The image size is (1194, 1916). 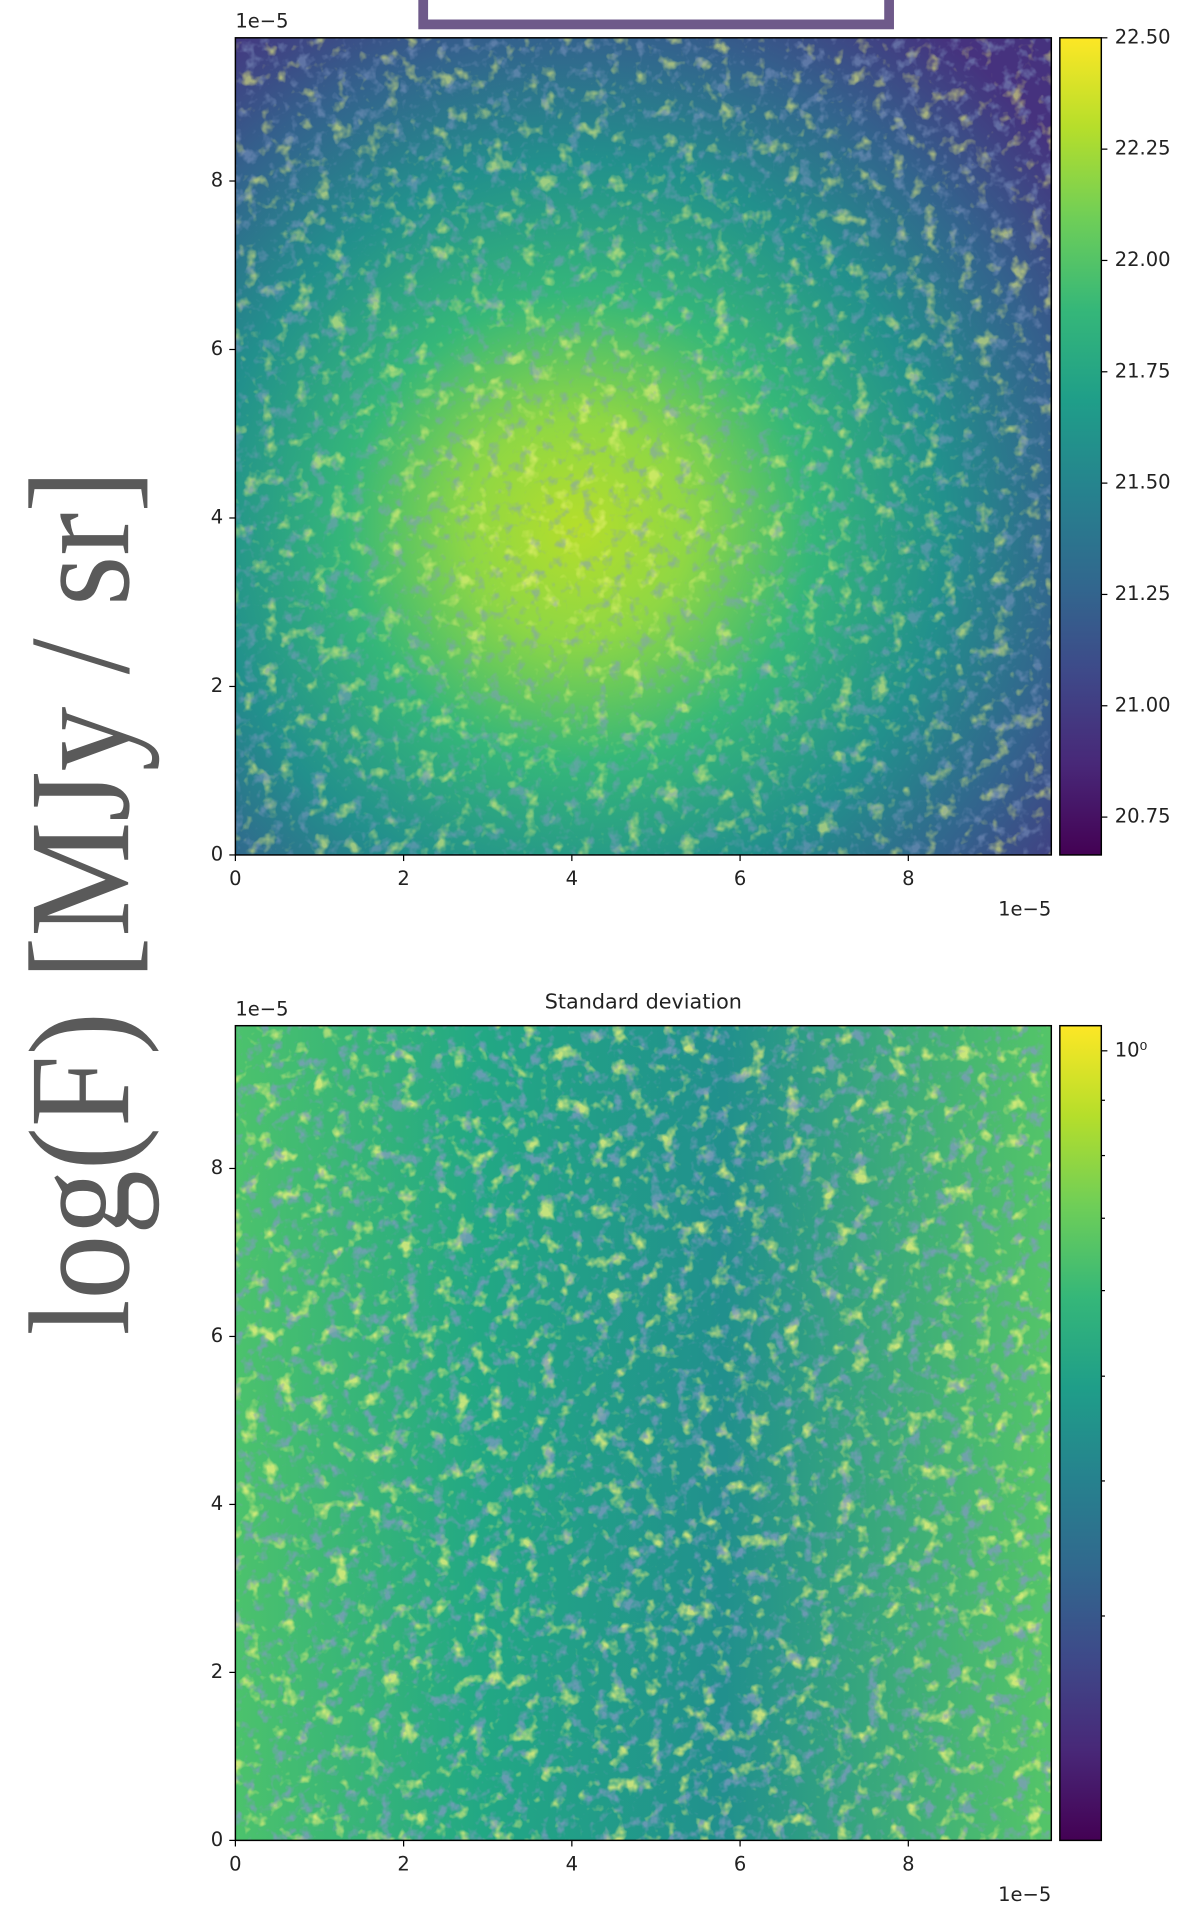 What do you see at coordinates (80, 903) in the screenshot?
I see `figure-label: log(F) [MJy / sr]` at bounding box center [80, 903].